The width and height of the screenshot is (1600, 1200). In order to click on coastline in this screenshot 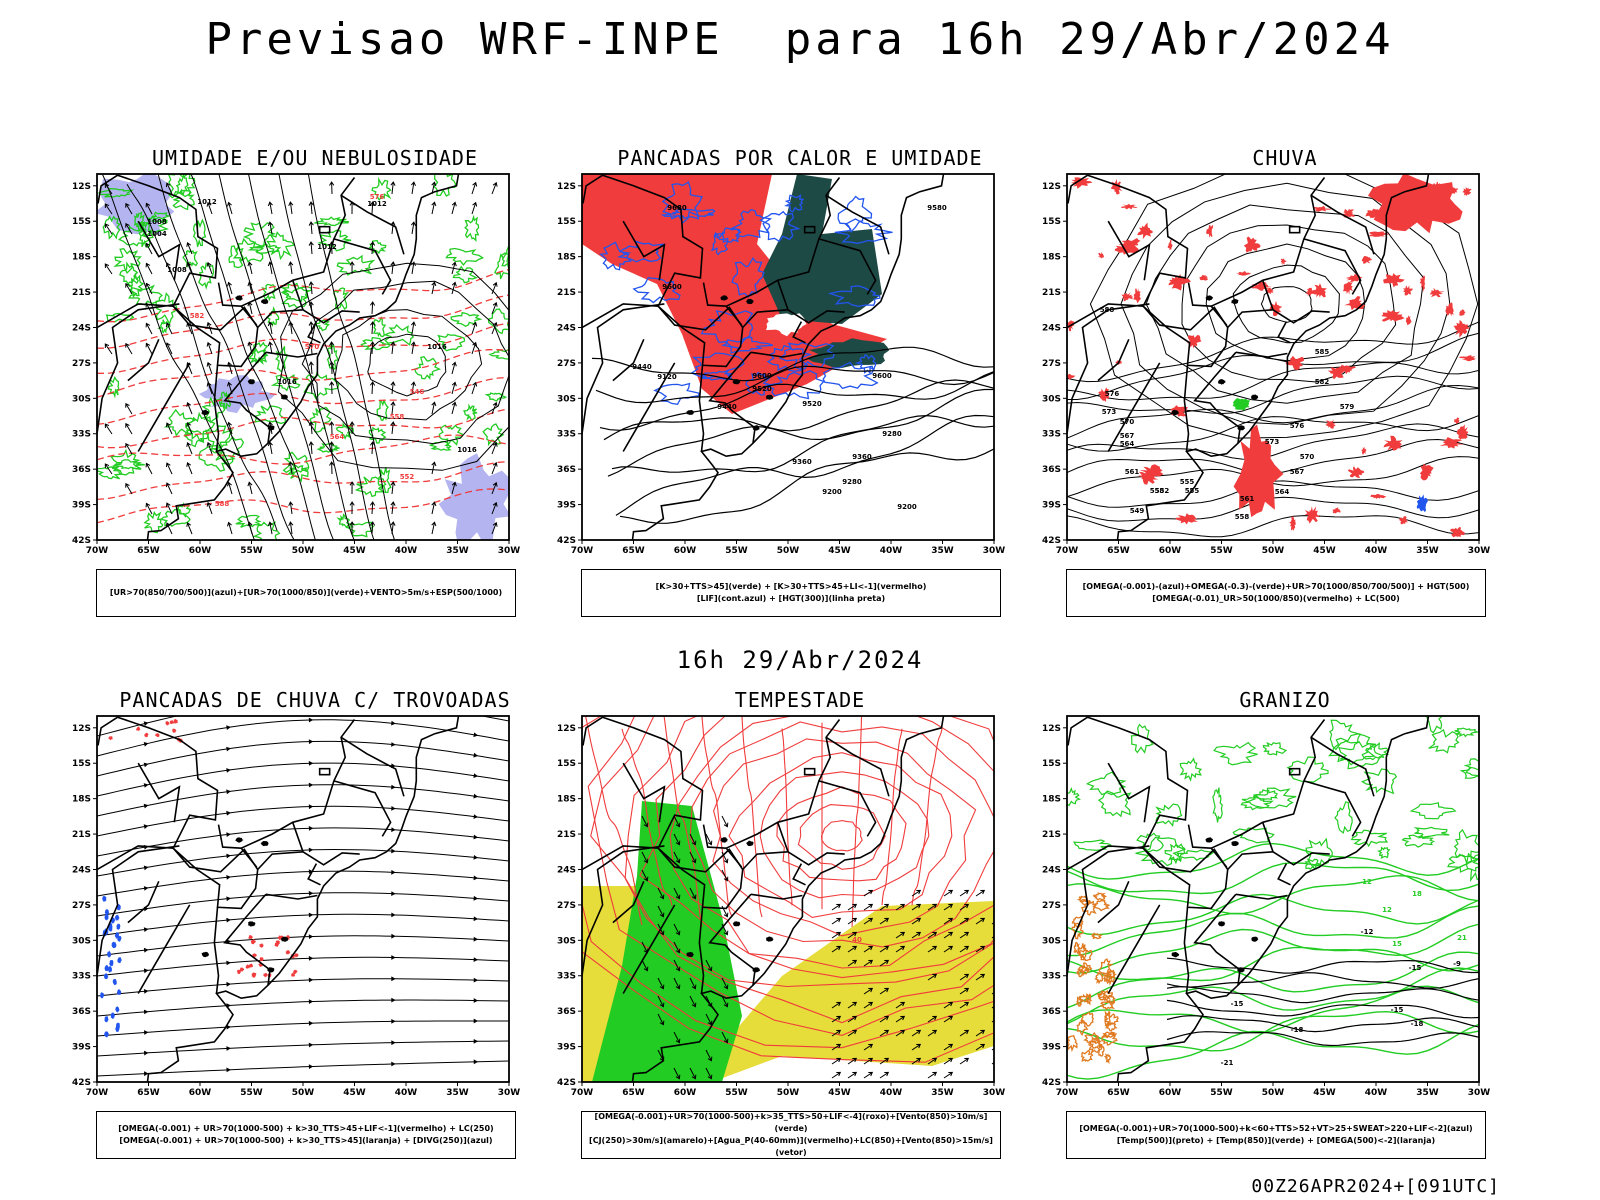, I will do `click(303, 899)`.